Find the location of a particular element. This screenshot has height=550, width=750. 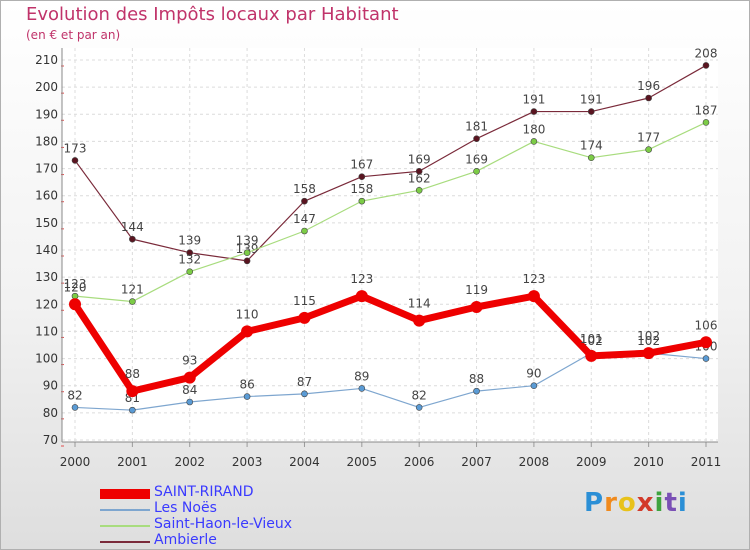

x-tick-label: 2002 is located at coordinates (189, 462).